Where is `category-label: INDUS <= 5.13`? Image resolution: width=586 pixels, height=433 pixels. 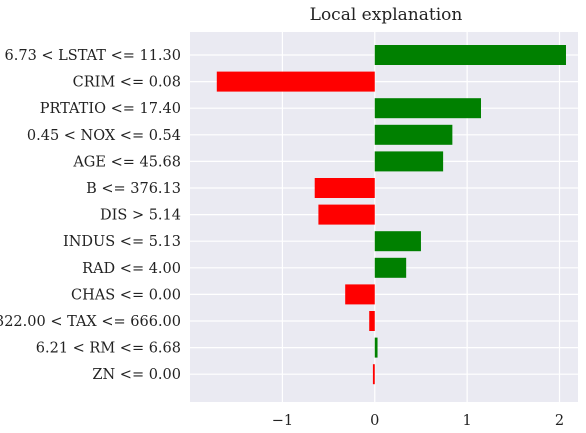
category-label: INDUS <= 5.13 is located at coordinates (122, 242).